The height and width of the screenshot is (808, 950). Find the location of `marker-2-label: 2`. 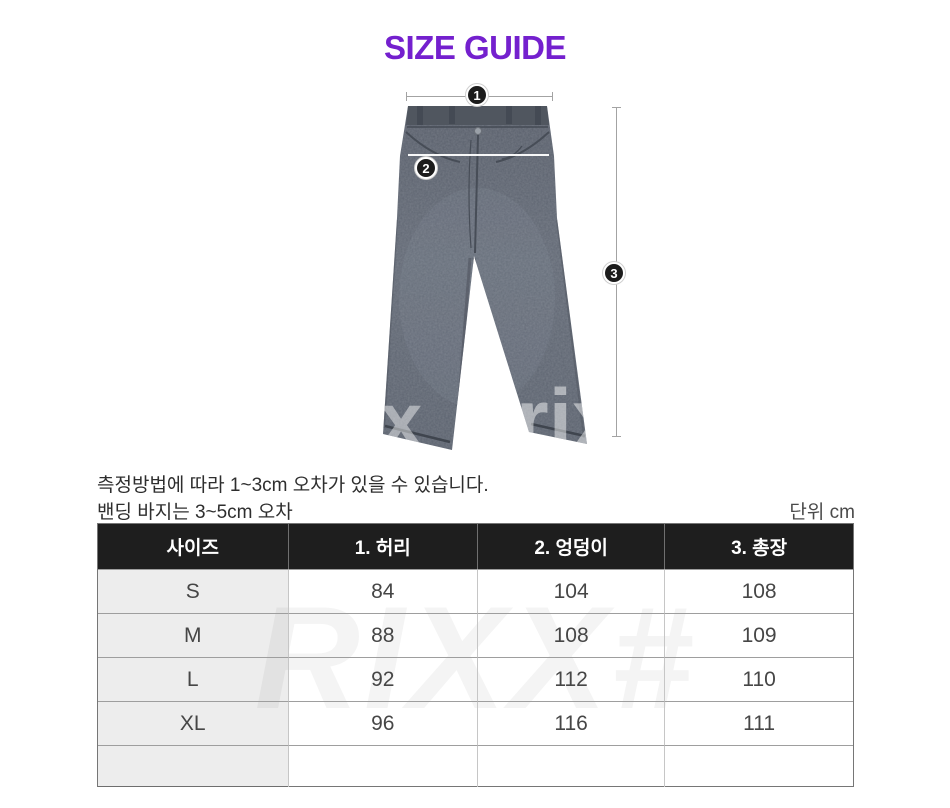

marker-2-label: 2 is located at coordinates (426, 168).